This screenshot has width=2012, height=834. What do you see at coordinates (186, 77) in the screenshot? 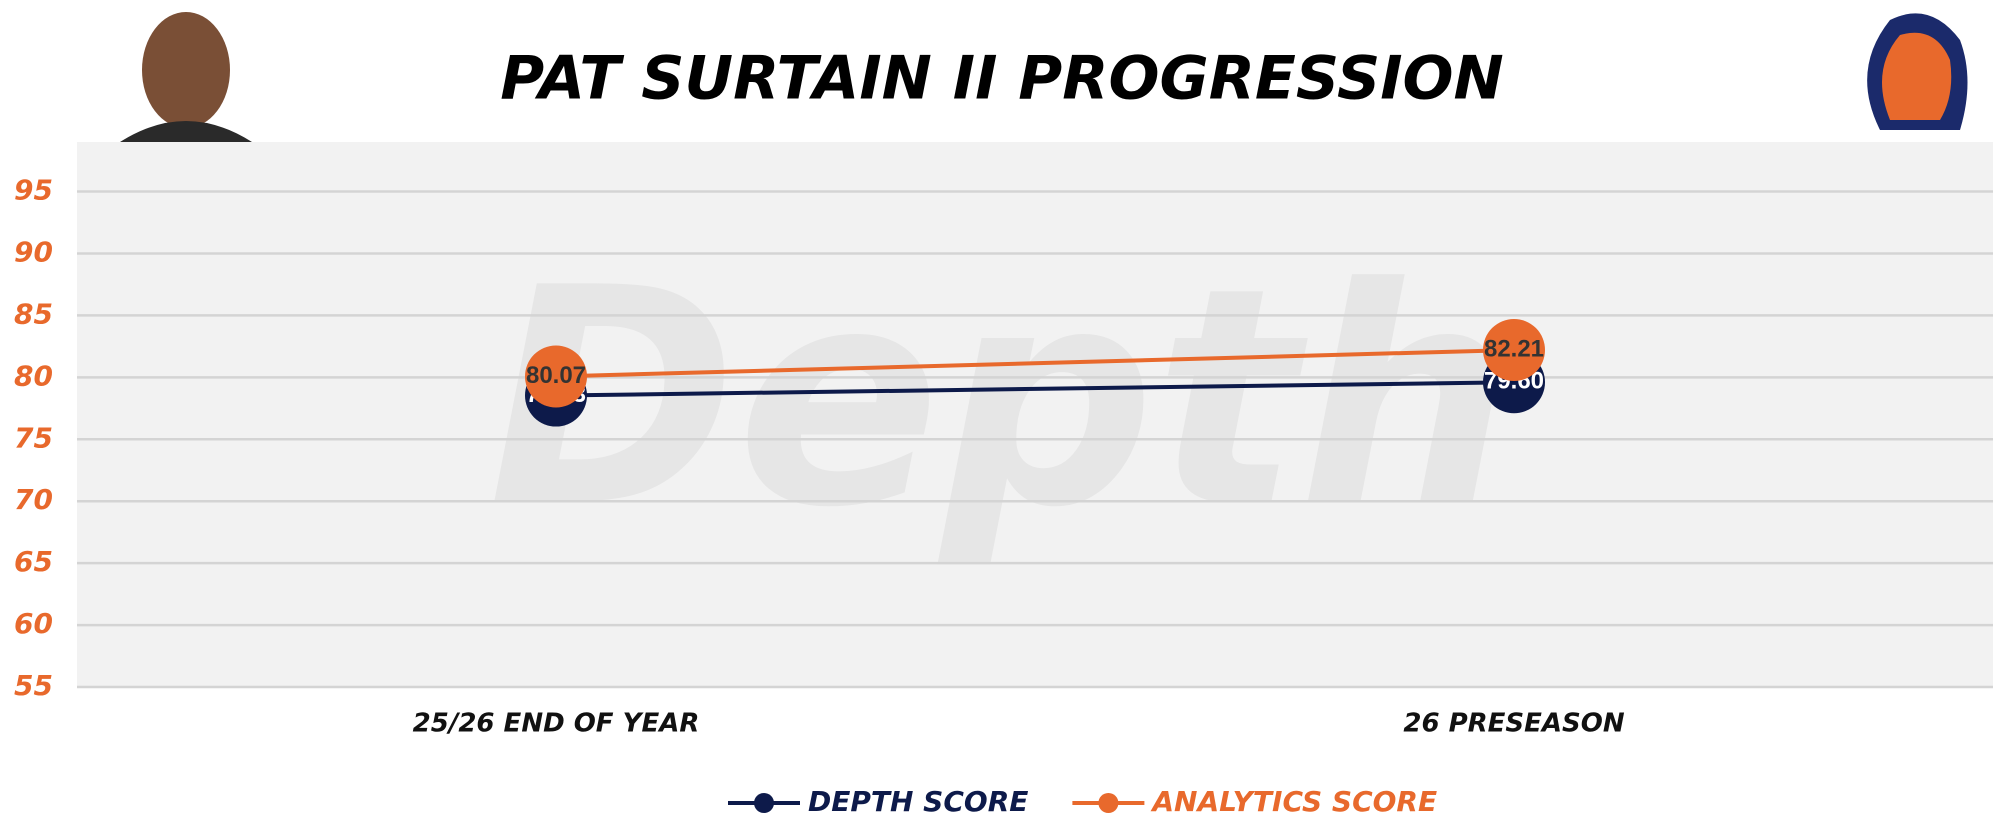
I see `player-photo` at bounding box center [186, 77].